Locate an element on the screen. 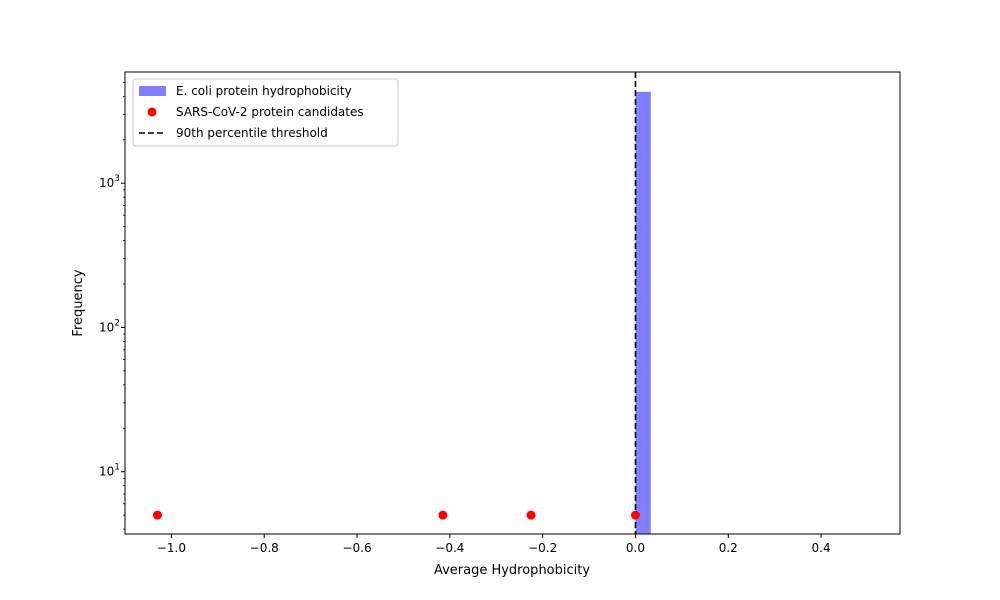 The height and width of the screenshot is (600, 1000). legend-frame is located at coordinates (265, 112).